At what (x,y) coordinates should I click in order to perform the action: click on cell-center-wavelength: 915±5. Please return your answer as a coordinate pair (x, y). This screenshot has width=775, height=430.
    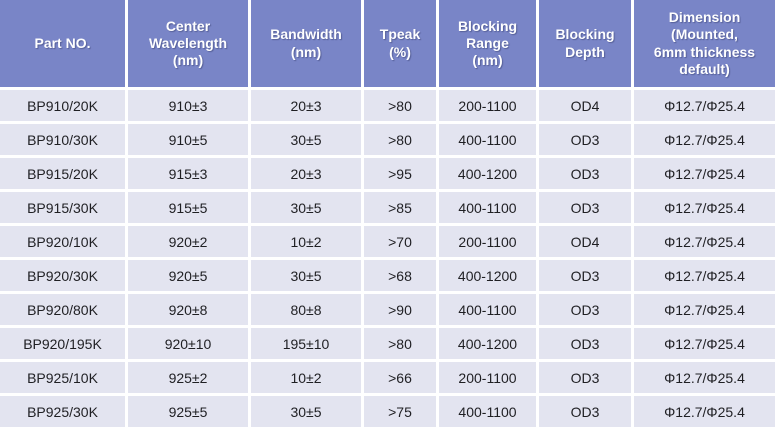
    Looking at the image, I should click on (188, 207).